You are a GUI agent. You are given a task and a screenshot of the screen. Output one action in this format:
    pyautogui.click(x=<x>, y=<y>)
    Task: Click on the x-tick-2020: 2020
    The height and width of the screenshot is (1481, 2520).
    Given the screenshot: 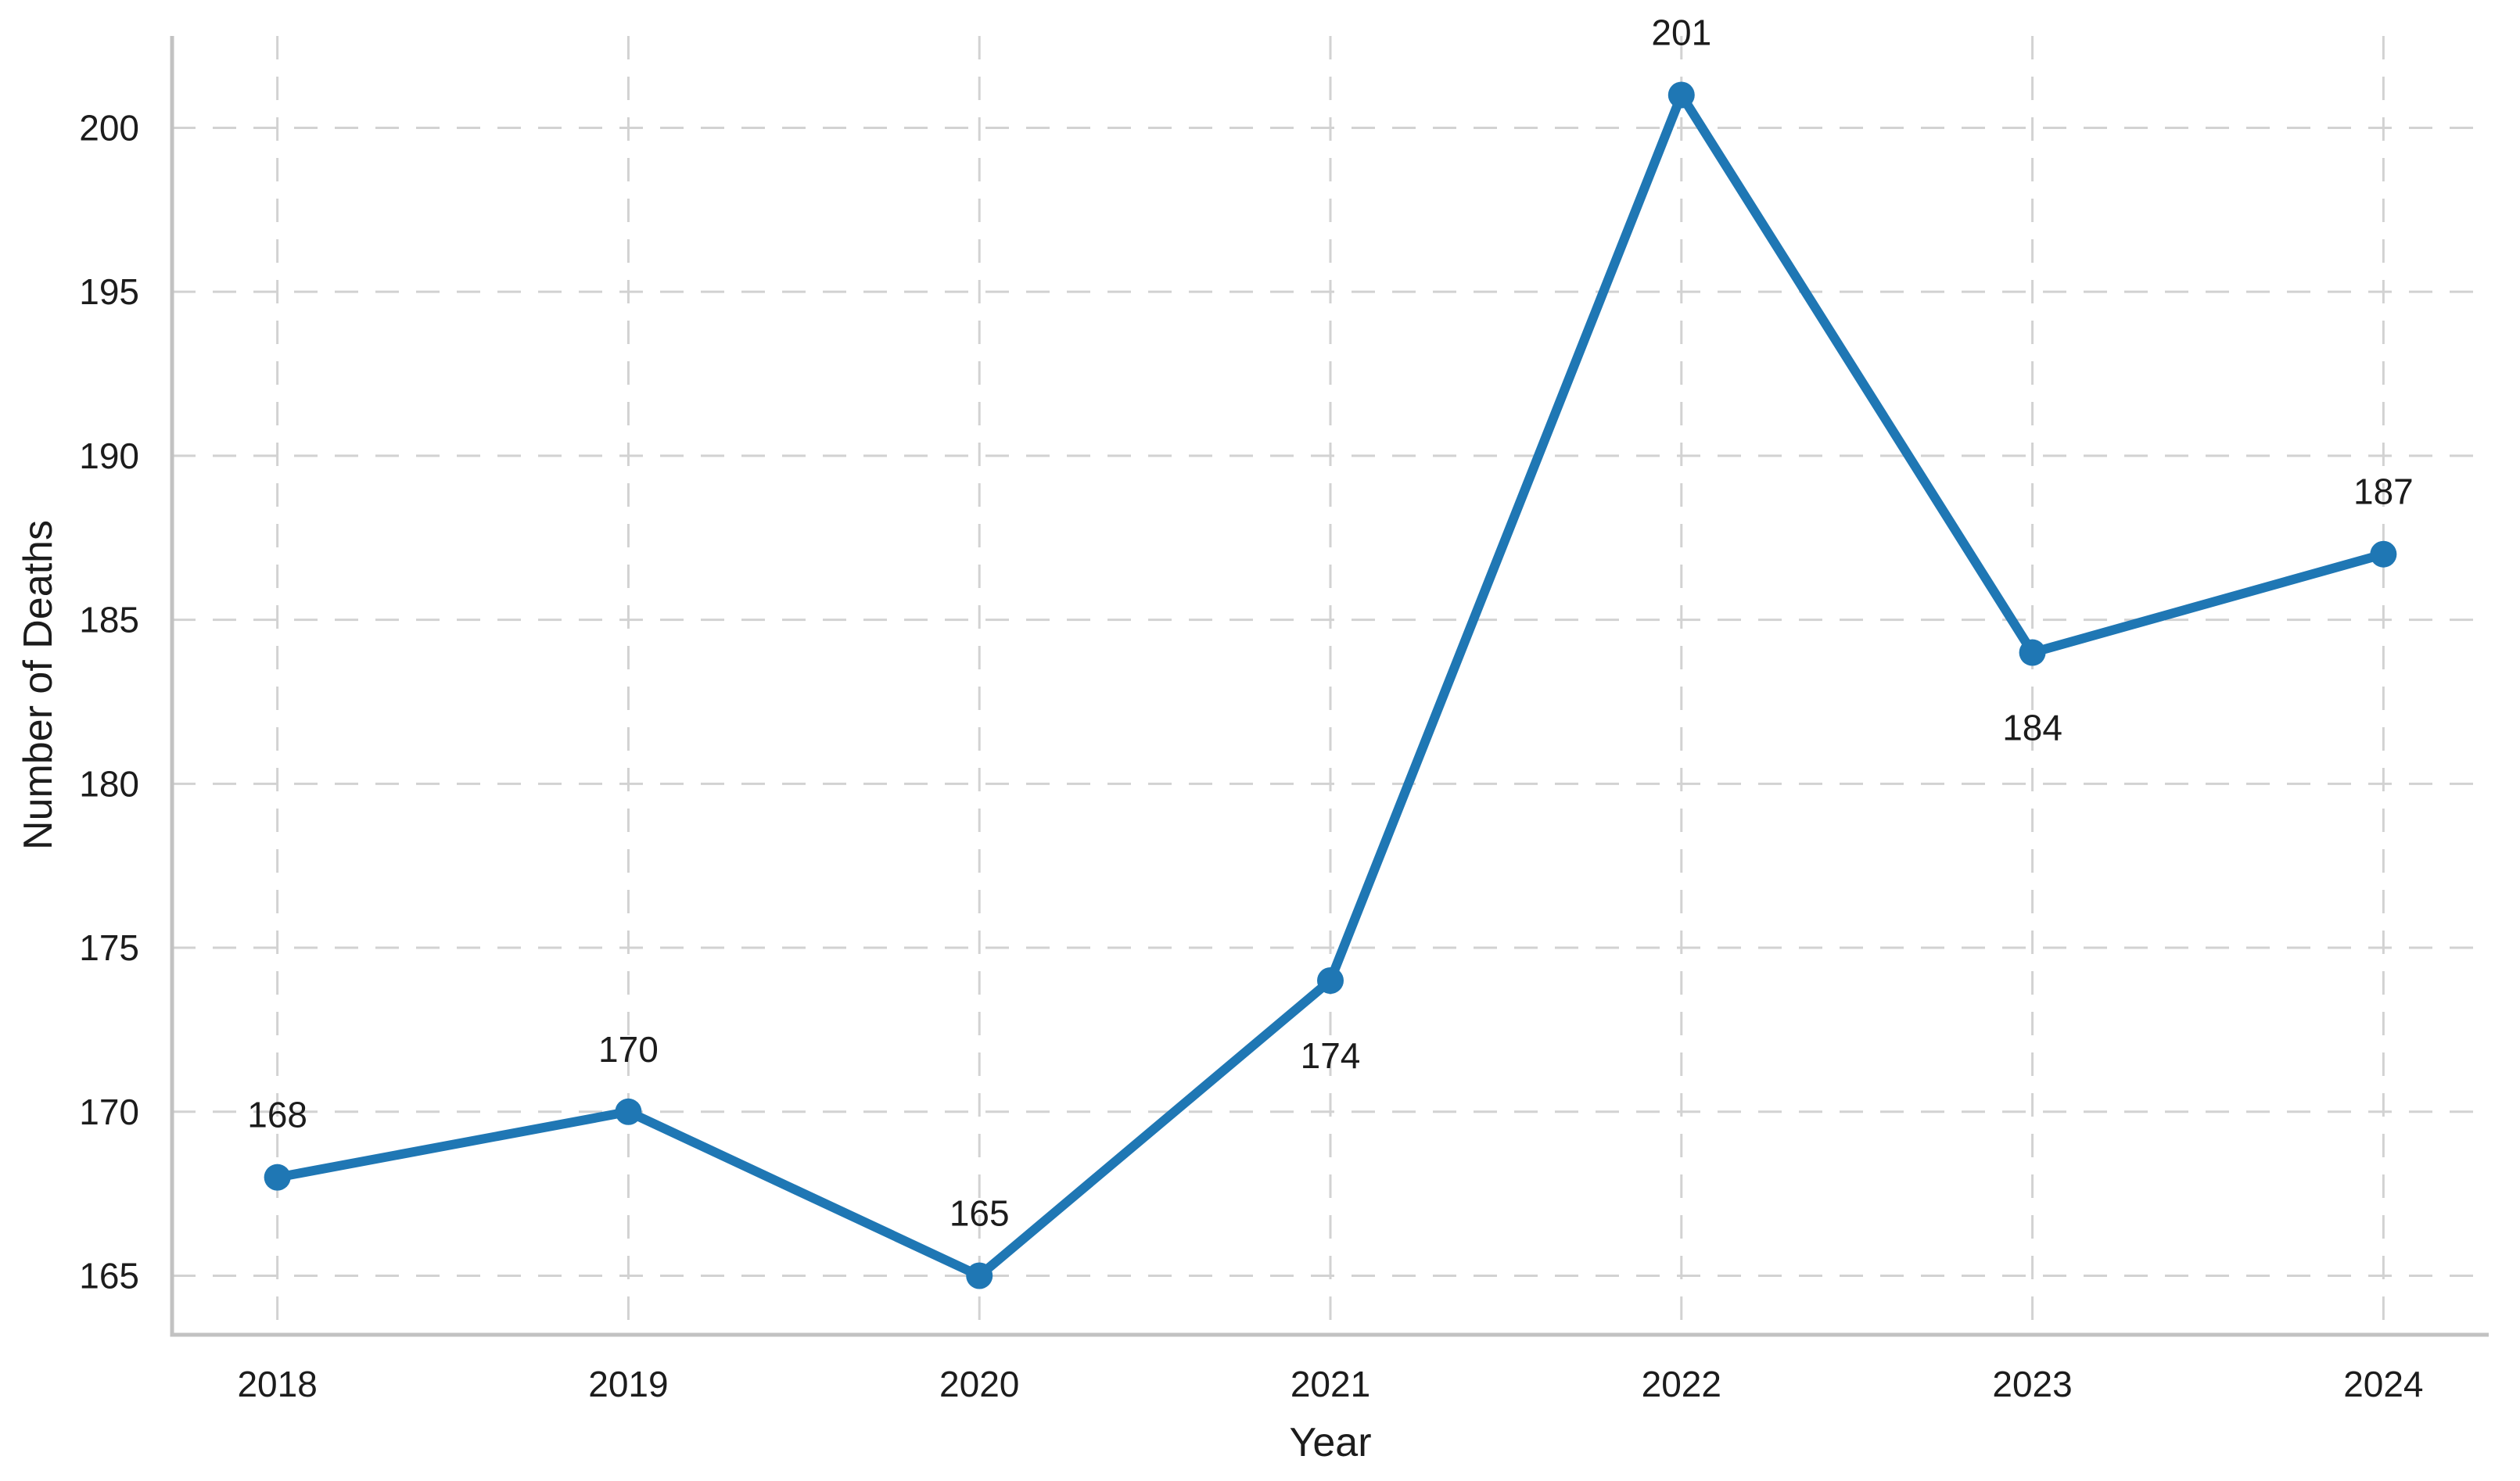 What is the action you would take?
    pyautogui.click(x=979, y=1384)
    